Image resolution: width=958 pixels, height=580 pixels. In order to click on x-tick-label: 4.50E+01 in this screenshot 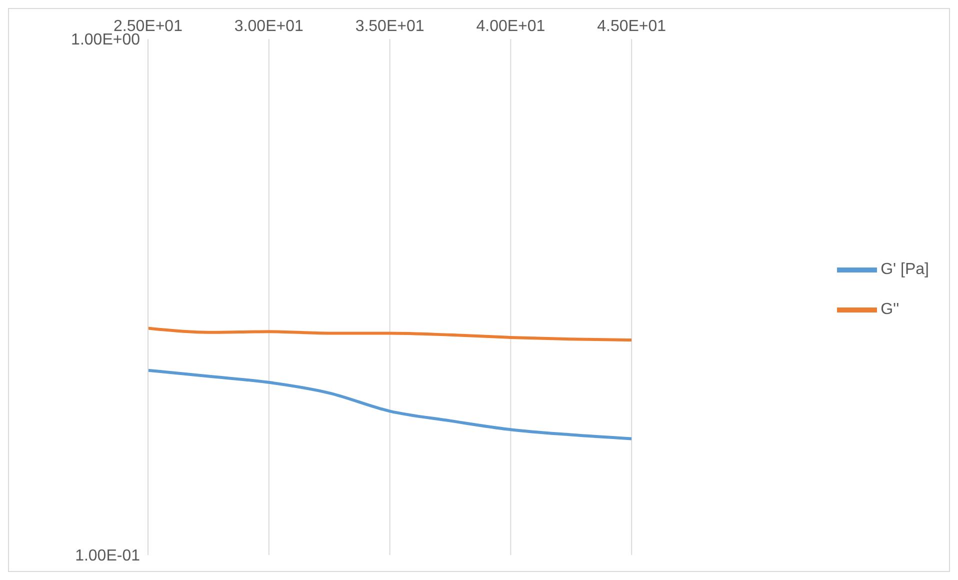, I will do `click(631, 26)`.